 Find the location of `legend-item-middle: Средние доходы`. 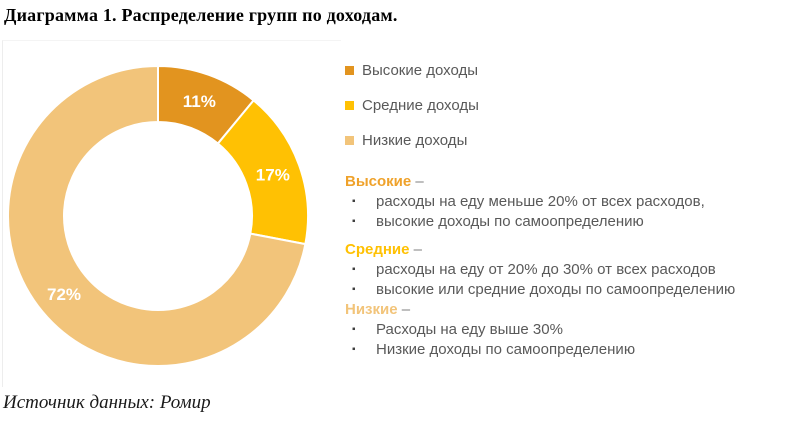

legend-item-middle: Средние доходы is located at coordinates (576, 105).